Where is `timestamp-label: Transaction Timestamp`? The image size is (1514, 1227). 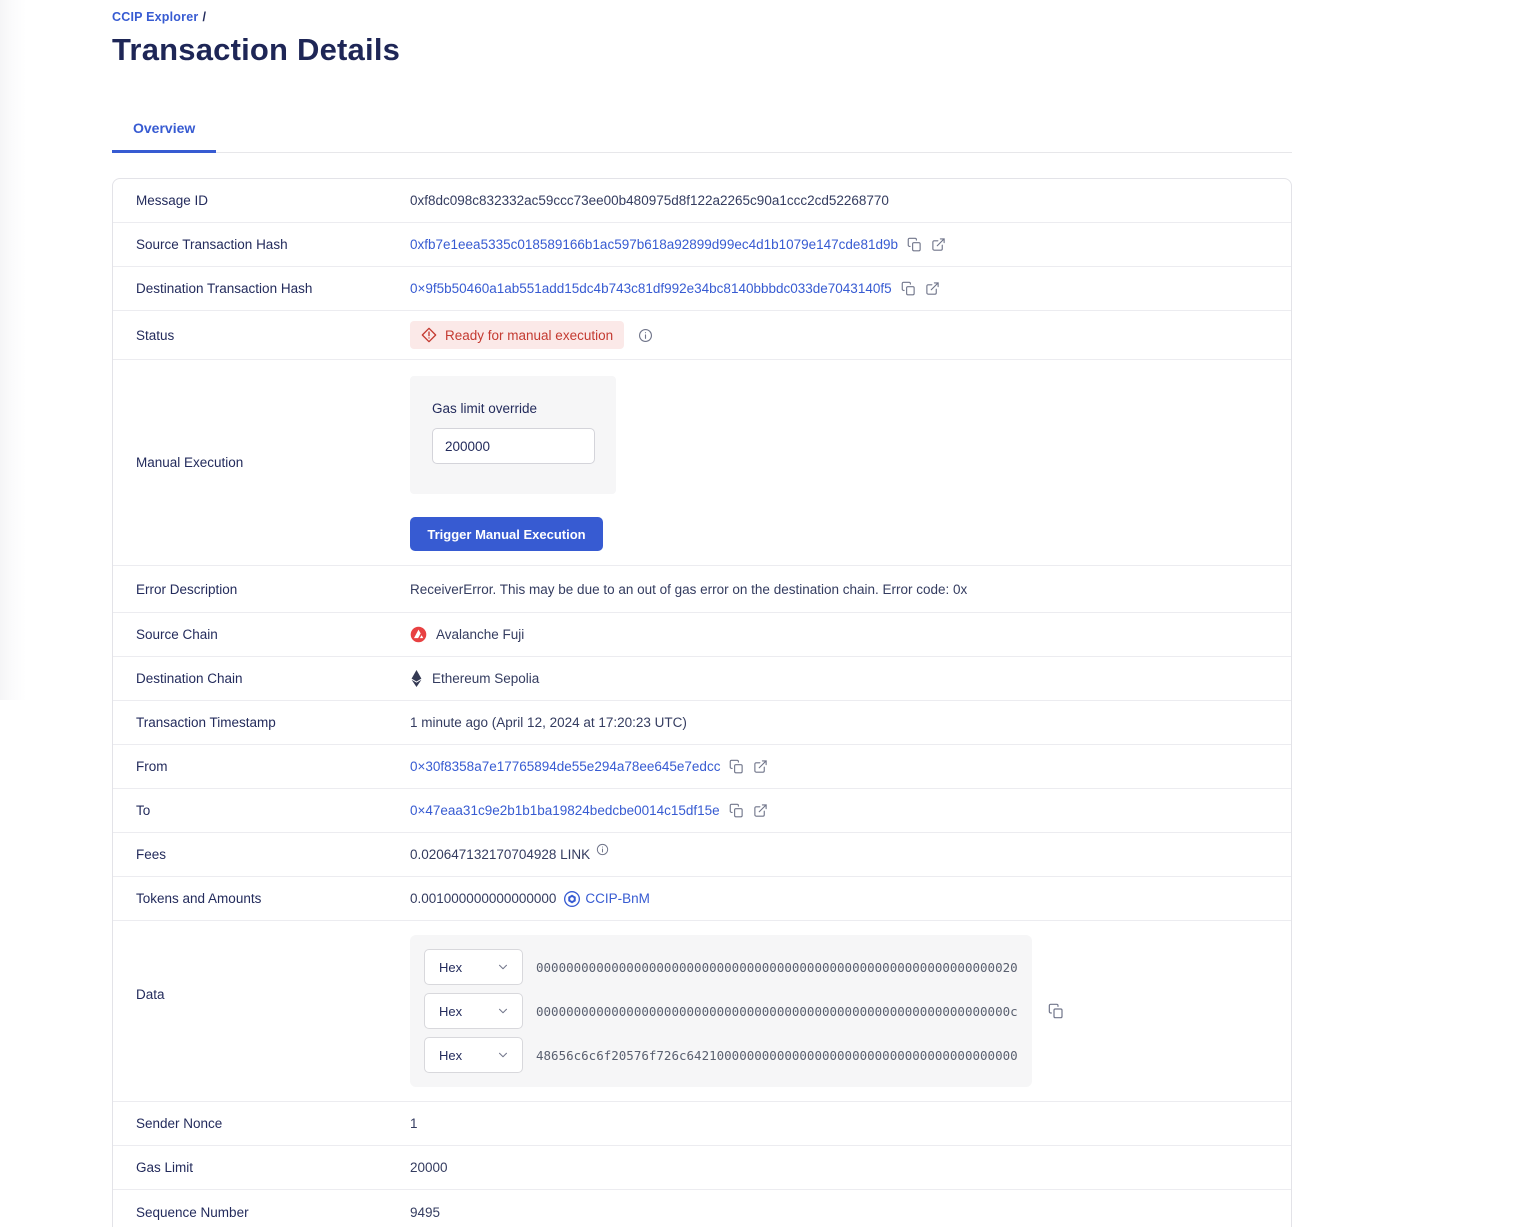
timestamp-label: Transaction Timestamp is located at coordinates (206, 722).